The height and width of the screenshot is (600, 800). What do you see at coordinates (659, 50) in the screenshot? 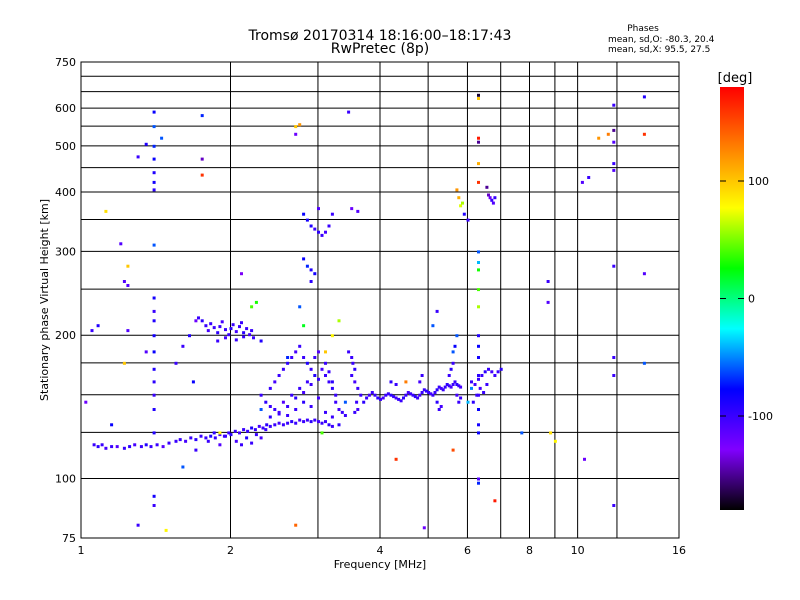
I see `phases-x-stats: mean, sd,X: 95.5, 27.5` at bounding box center [659, 50].